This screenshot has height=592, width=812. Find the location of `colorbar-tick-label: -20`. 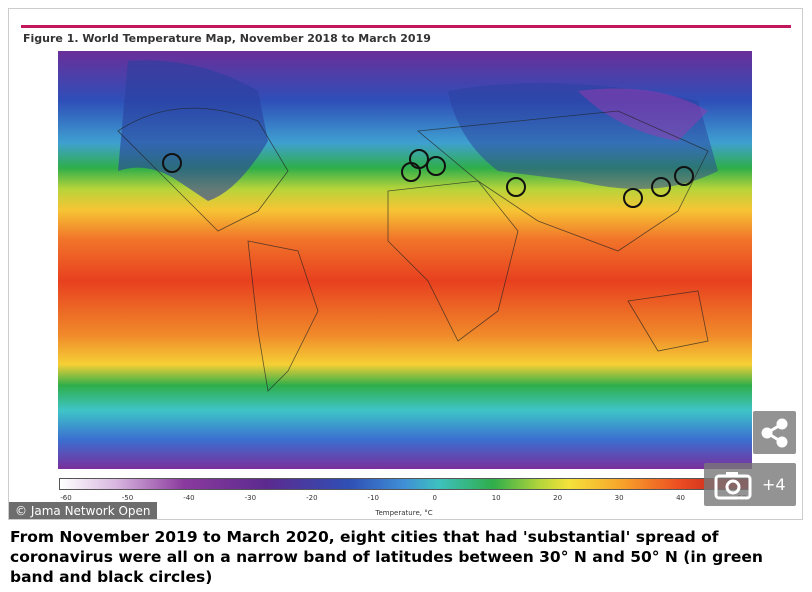

colorbar-tick-label: -20 is located at coordinates (312, 498).